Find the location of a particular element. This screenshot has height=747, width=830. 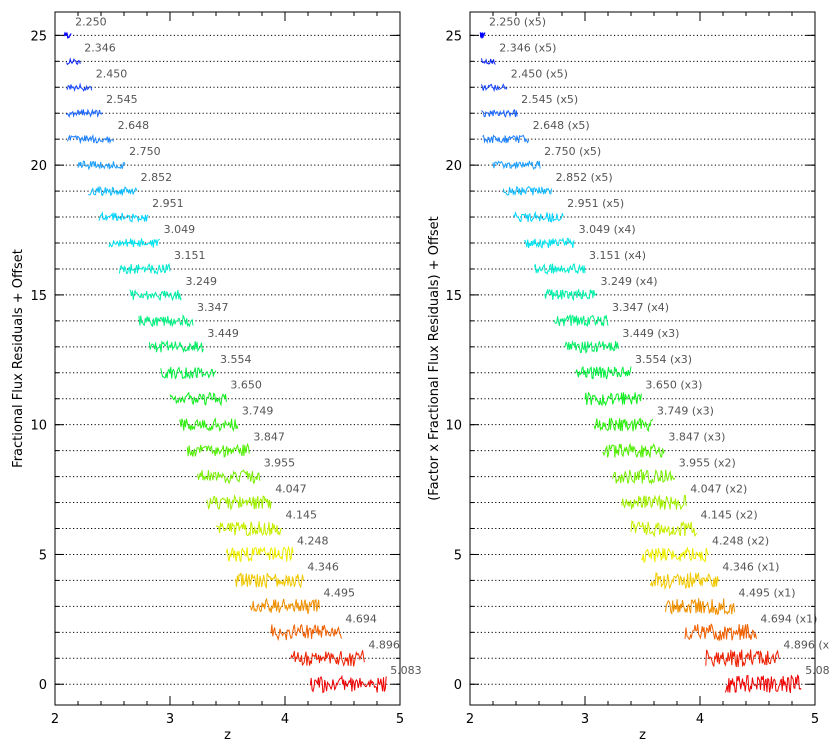

series-label: 4.346 (x1) is located at coordinates (750, 566).